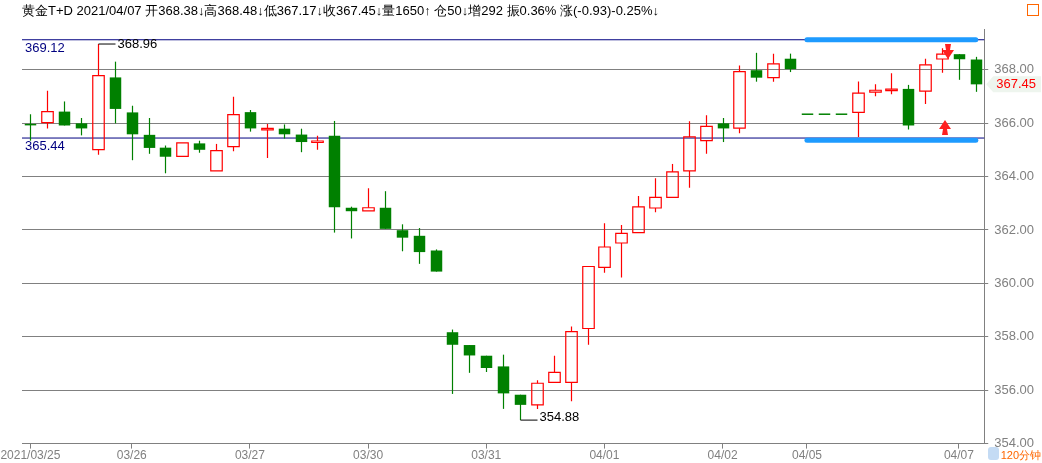 Image resolution: width=1042 pixels, height=463 pixels. Describe the element at coordinates (368, 455) in the screenshot. I see `x-tick-label: 03/30` at that location.